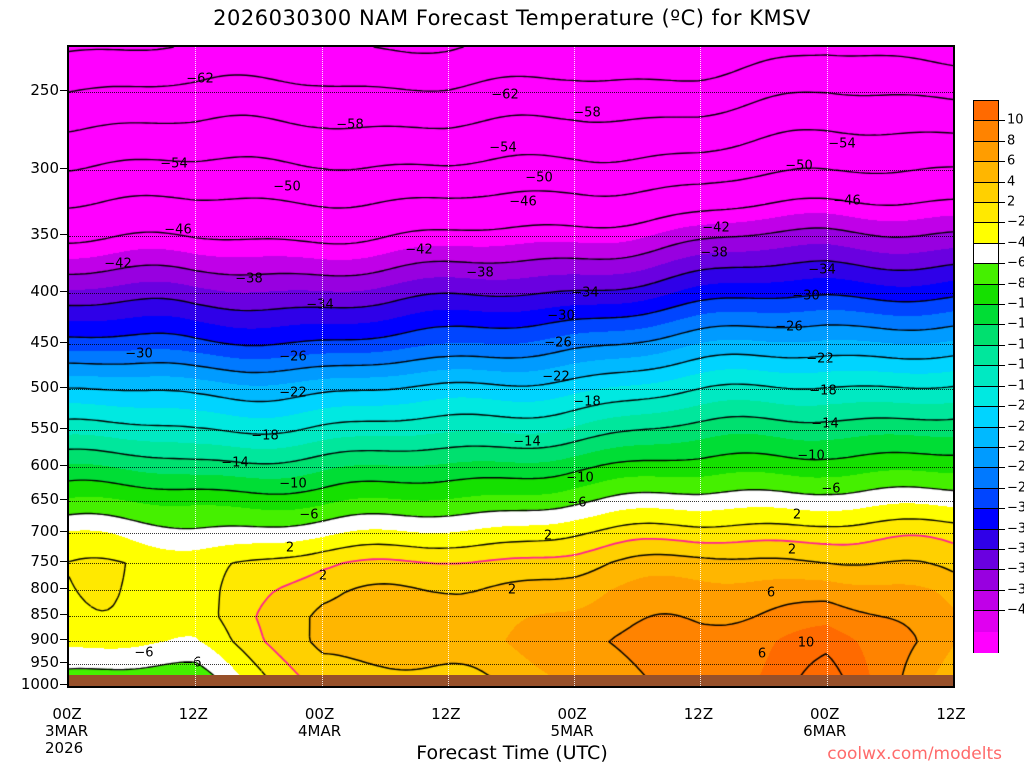 This screenshot has height=768, width=1024. Describe the element at coordinates (572, 731) in the screenshot. I see `x-tick-date: 5MAR` at that location.